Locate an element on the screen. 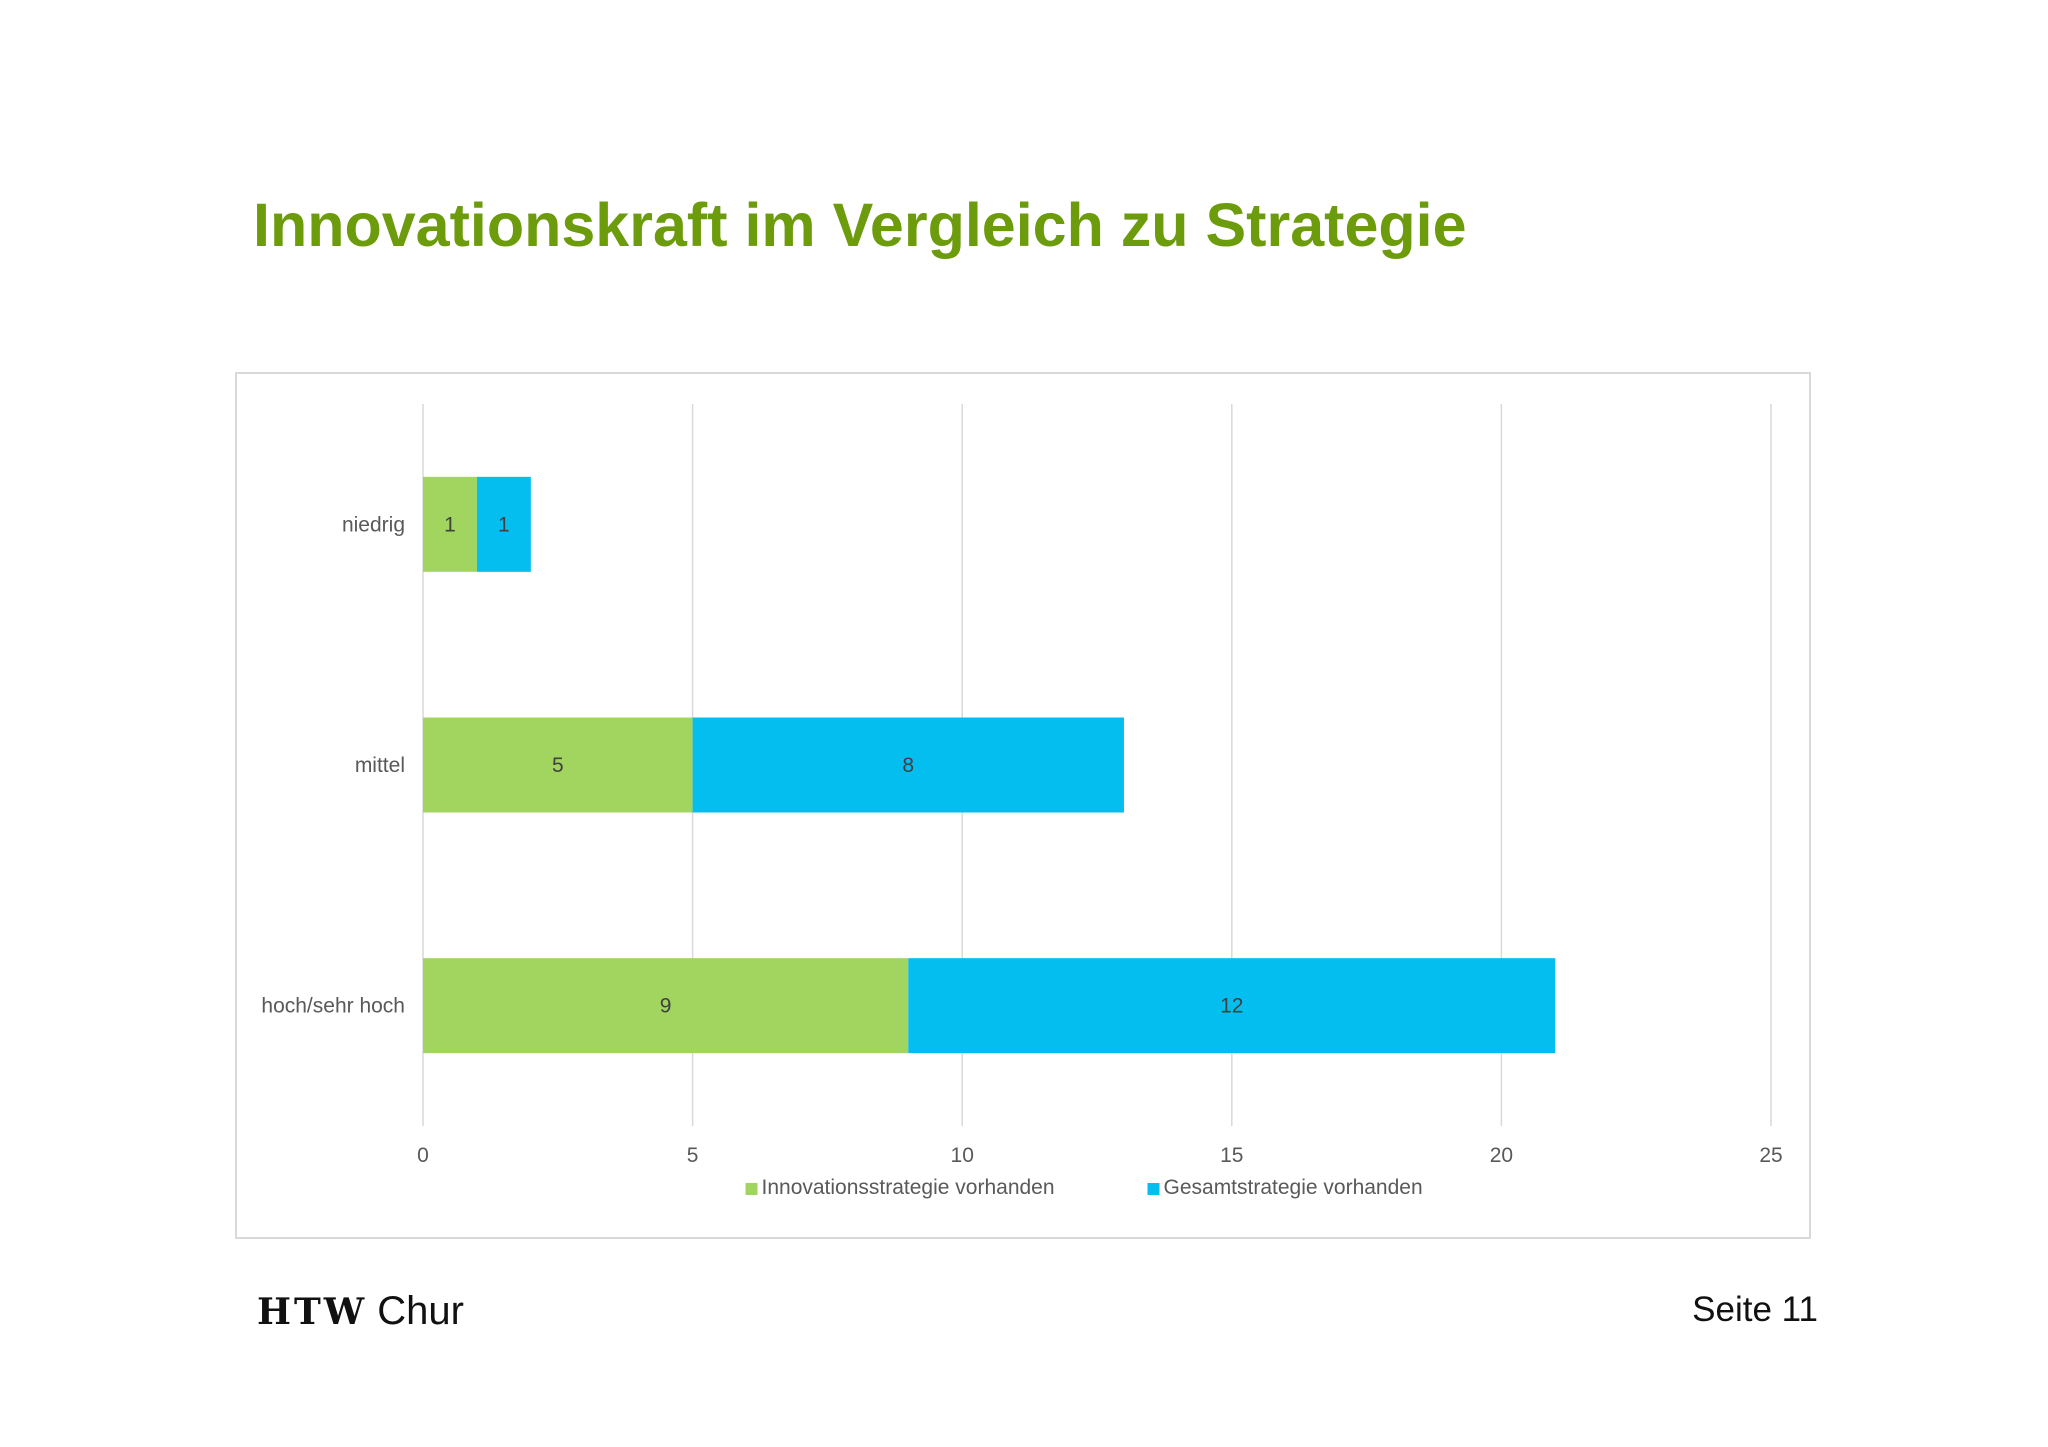  category-label: hoch/sehr hoch is located at coordinates (333, 1006).